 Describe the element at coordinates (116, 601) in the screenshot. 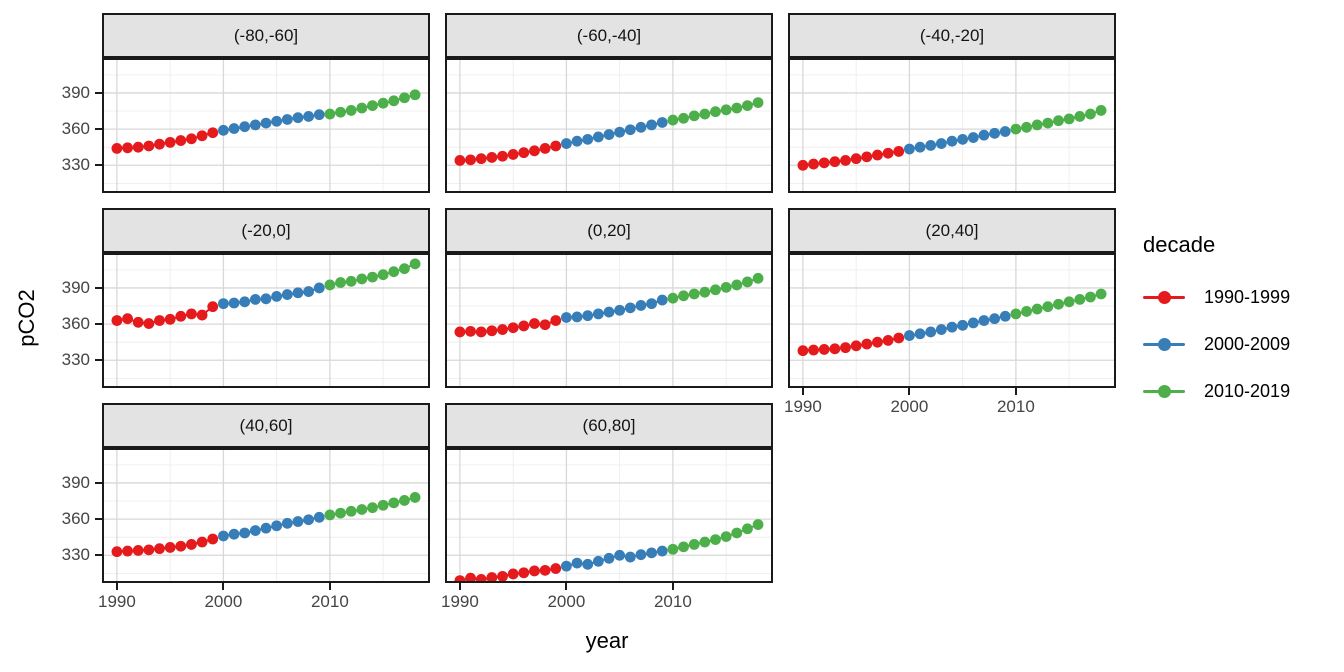

I see `x-tick-label: 1990` at that location.